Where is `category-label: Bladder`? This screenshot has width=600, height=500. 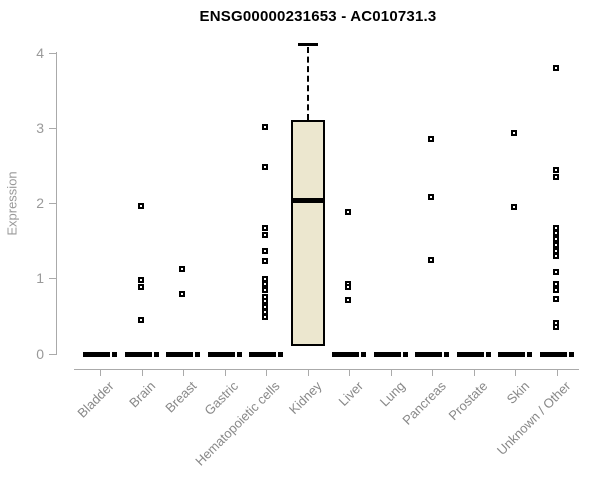 category-label: Bladder is located at coordinates (95, 399).